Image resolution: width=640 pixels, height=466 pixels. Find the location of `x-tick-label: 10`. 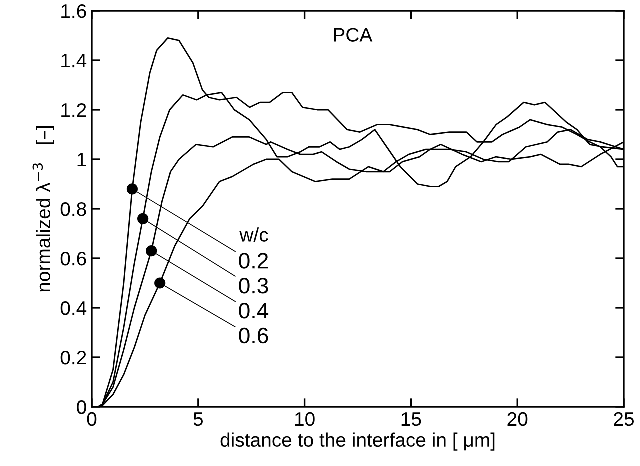

x-tick-label: 10 is located at coordinates (305, 419).